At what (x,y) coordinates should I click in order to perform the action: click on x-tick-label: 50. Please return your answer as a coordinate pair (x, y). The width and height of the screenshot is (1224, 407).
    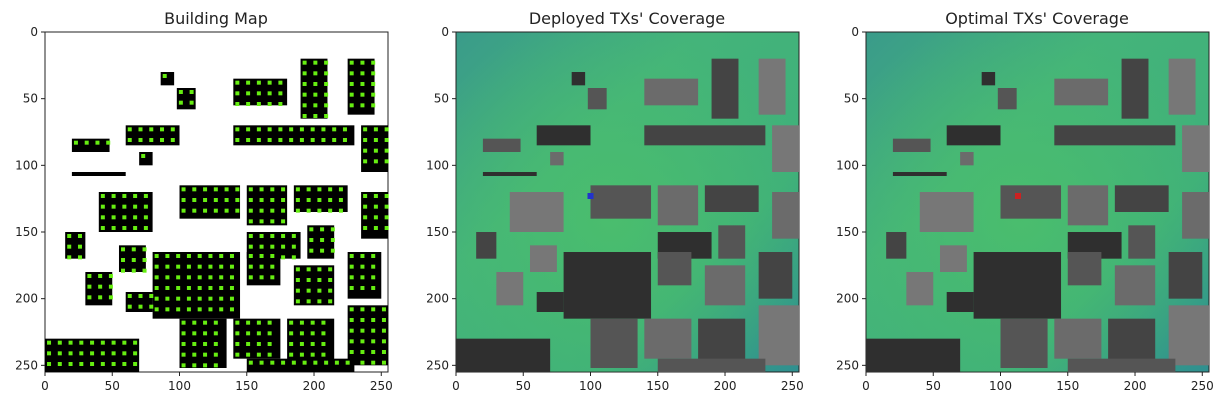
    Looking at the image, I should click on (112, 386).